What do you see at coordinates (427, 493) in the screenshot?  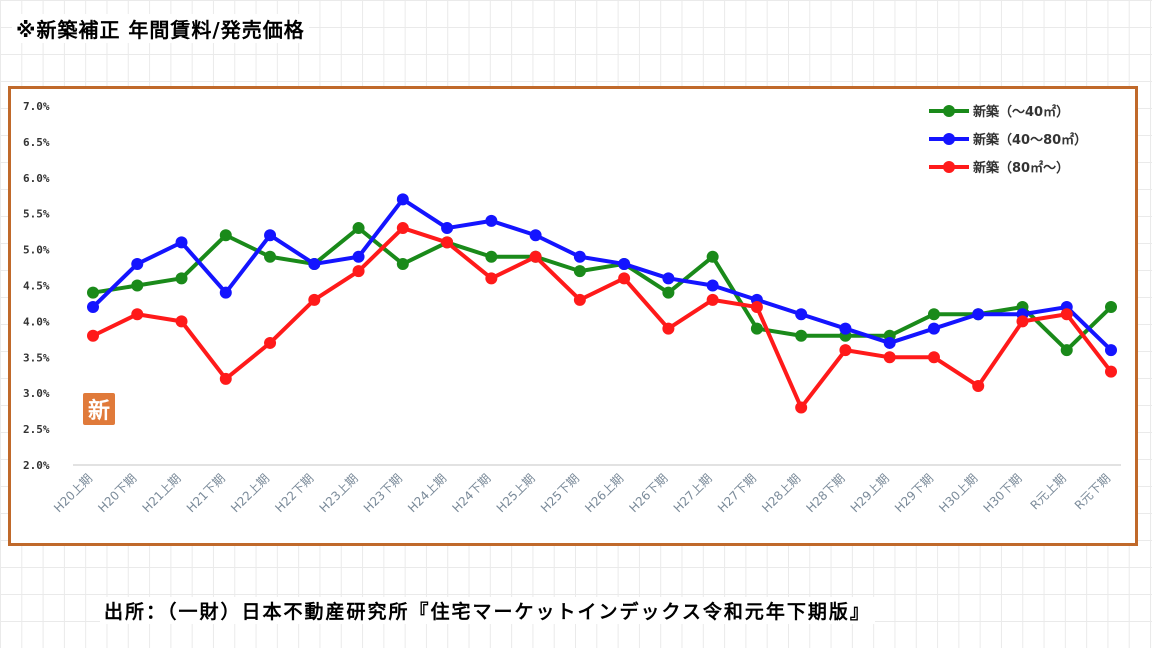 I see `x-tick-label: H24上期` at bounding box center [427, 493].